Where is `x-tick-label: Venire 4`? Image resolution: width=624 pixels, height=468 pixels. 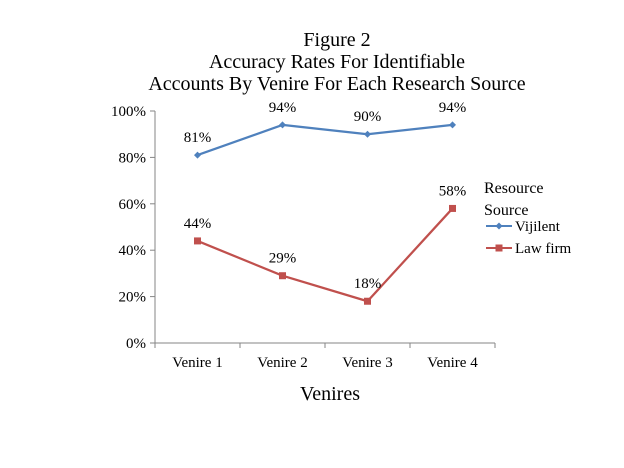
x-tick-label: Venire 4 is located at coordinates (452, 363).